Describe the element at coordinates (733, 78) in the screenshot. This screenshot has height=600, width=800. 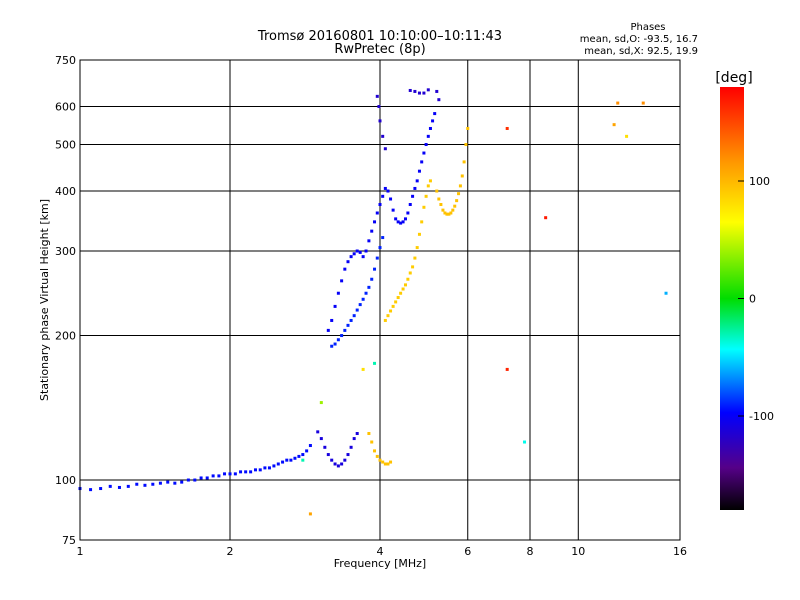
I see `colorbar-label: [deg]` at that location.